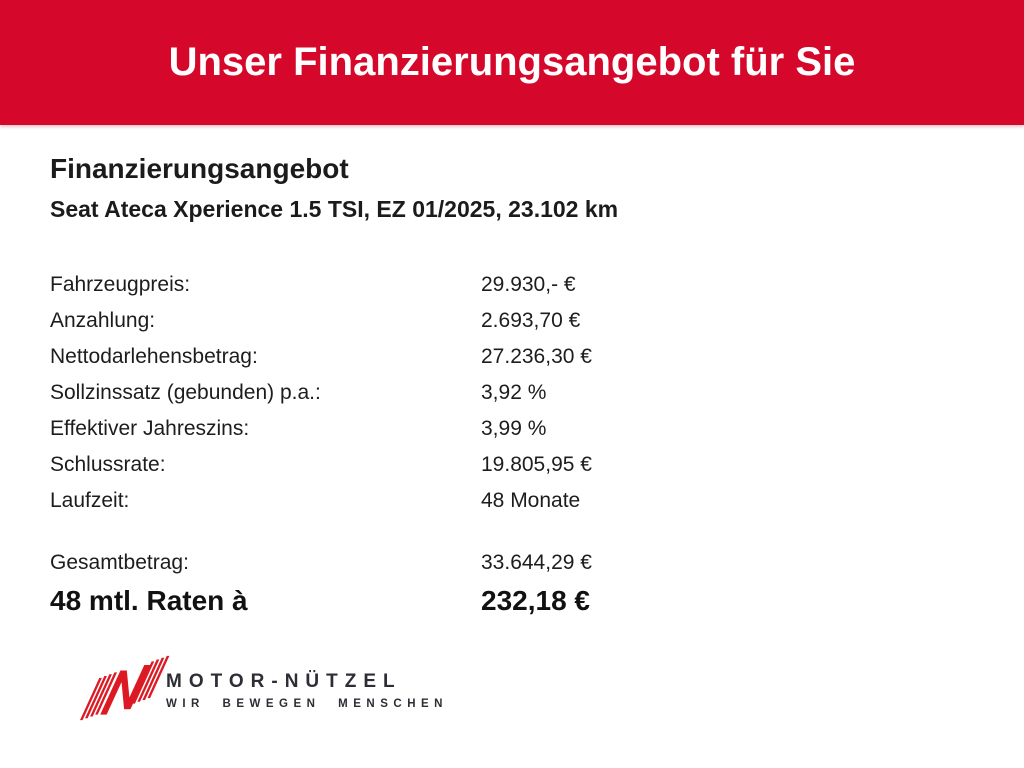 Image resolution: width=1024 pixels, height=768 pixels. What do you see at coordinates (430, 357) in the screenshot?
I see `table-row: Nettodarlehensbetrag: 27.236,30 €` at bounding box center [430, 357].